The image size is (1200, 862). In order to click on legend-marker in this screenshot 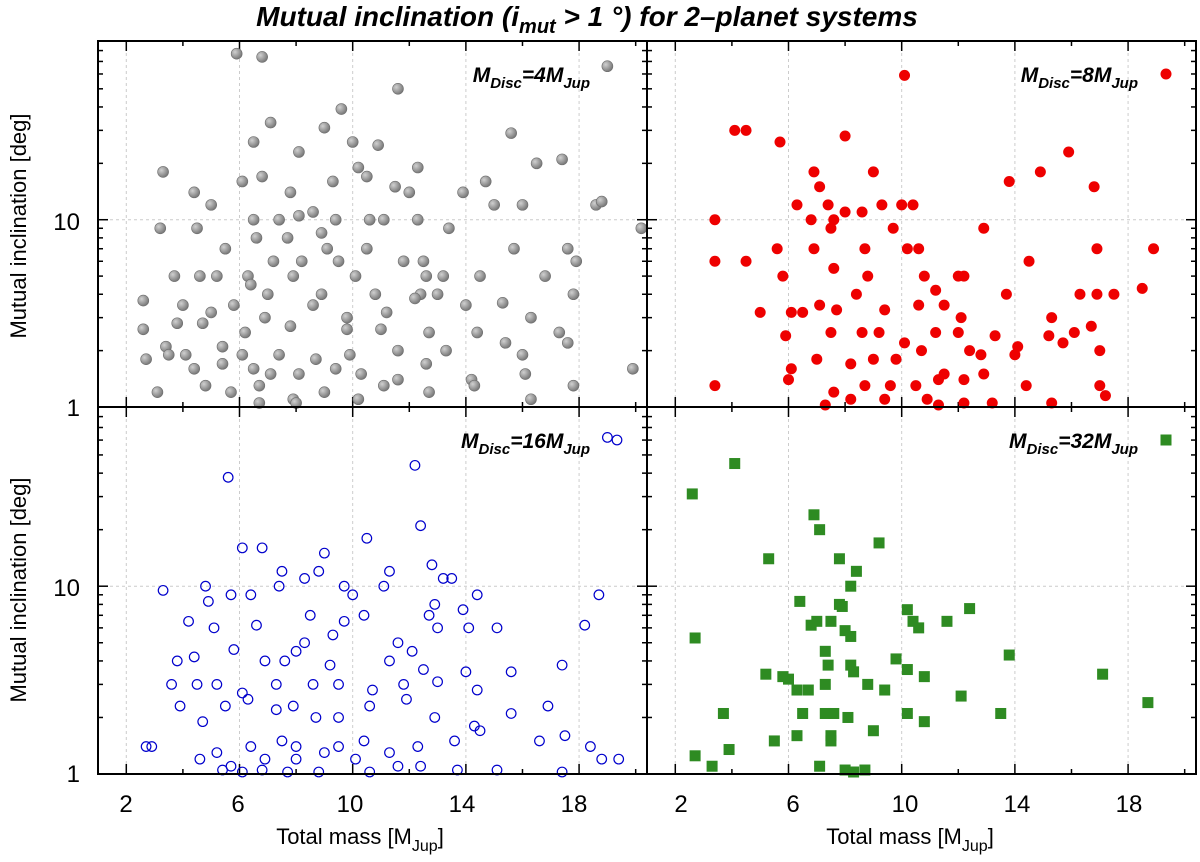, I will do `click(1166, 74)`.